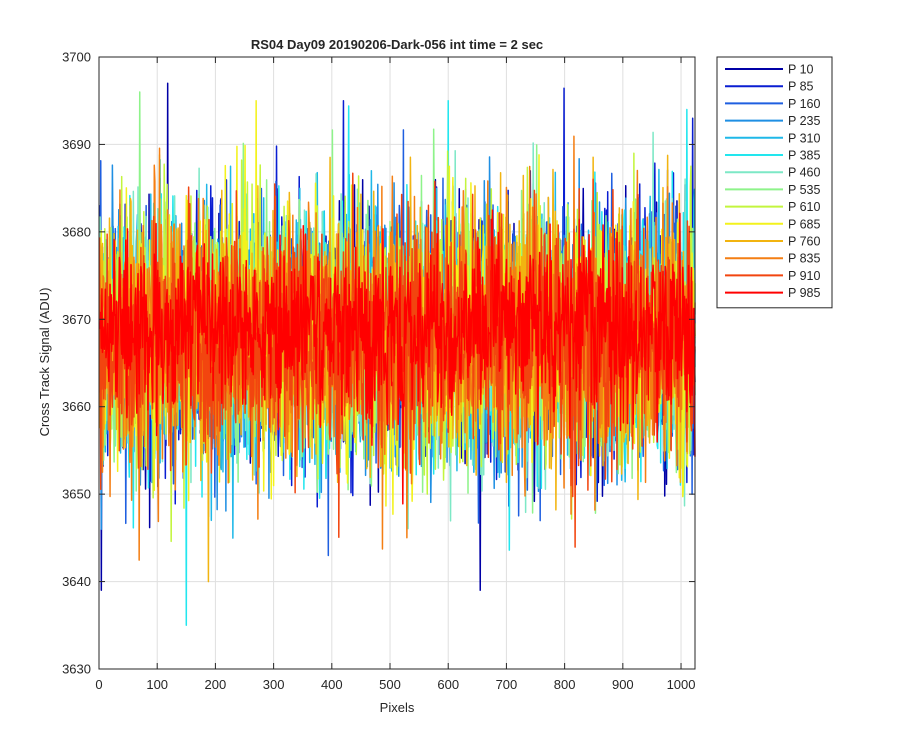 The image size is (900, 755). What do you see at coordinates (98, 684) in the screenshot?
I see `x-tick-label: 0` at bounding box center [98, 684].